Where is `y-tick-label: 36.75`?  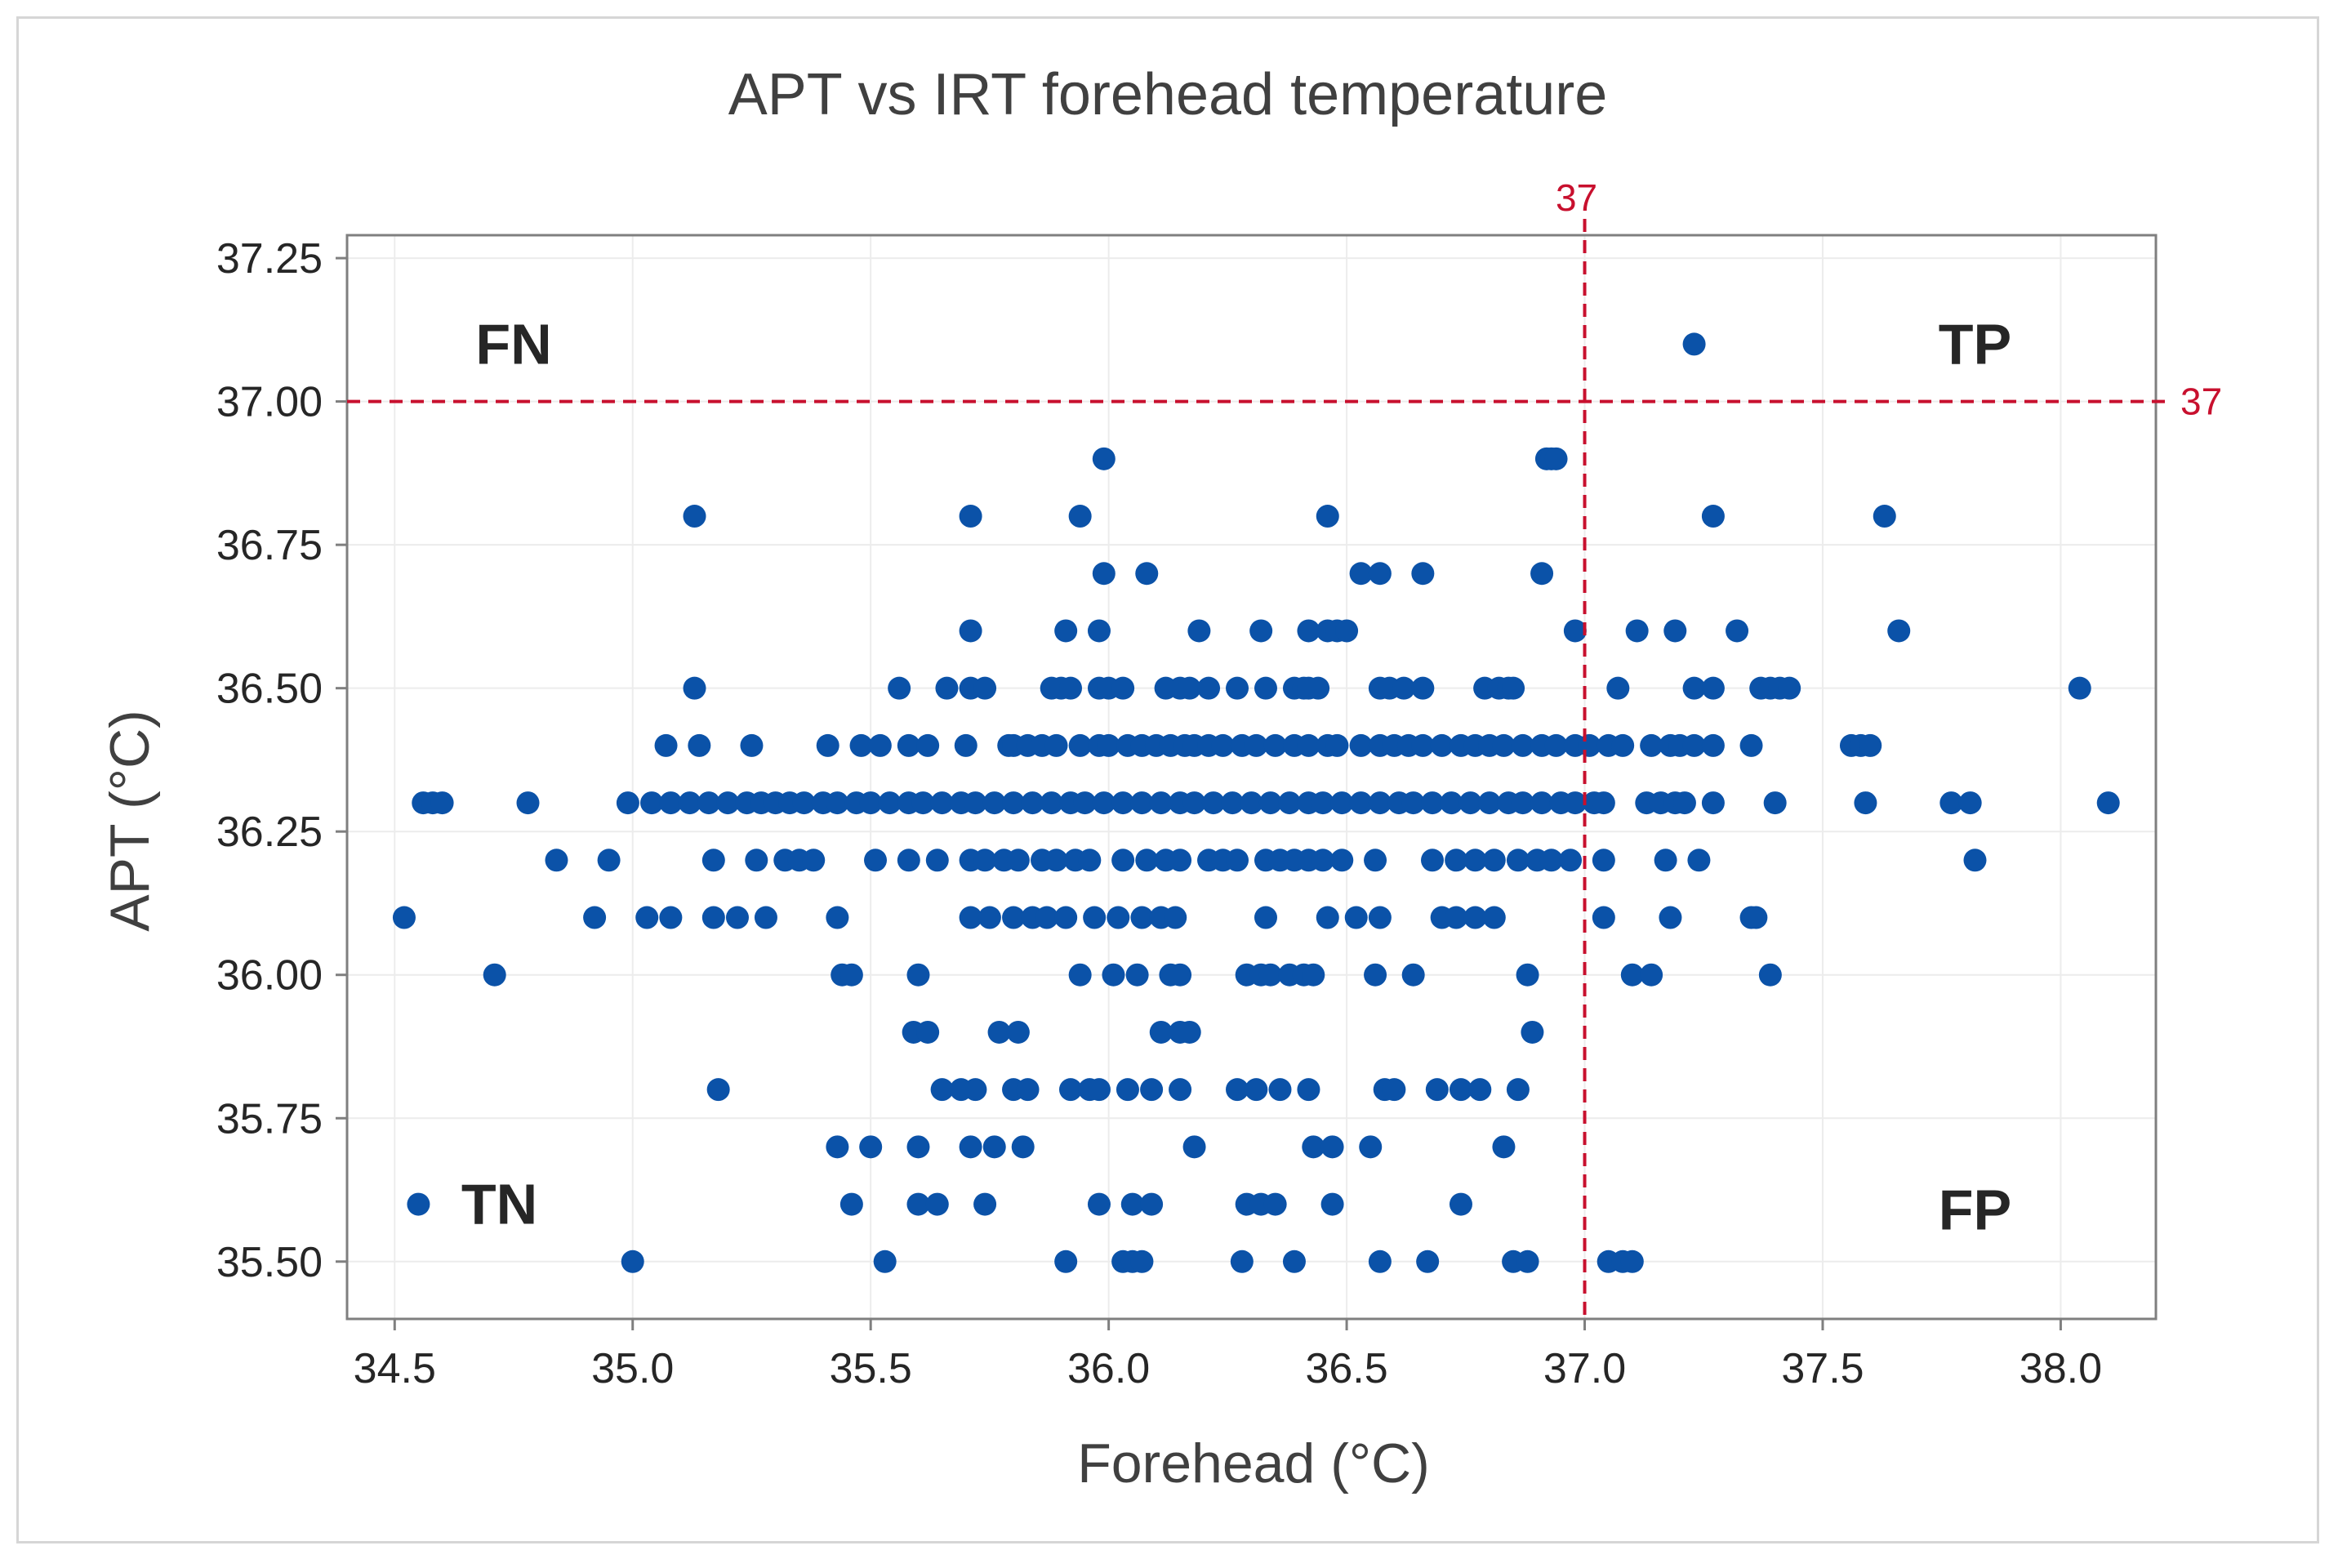
y-tick-label: 36.75 is located at coordinates (269, 545).